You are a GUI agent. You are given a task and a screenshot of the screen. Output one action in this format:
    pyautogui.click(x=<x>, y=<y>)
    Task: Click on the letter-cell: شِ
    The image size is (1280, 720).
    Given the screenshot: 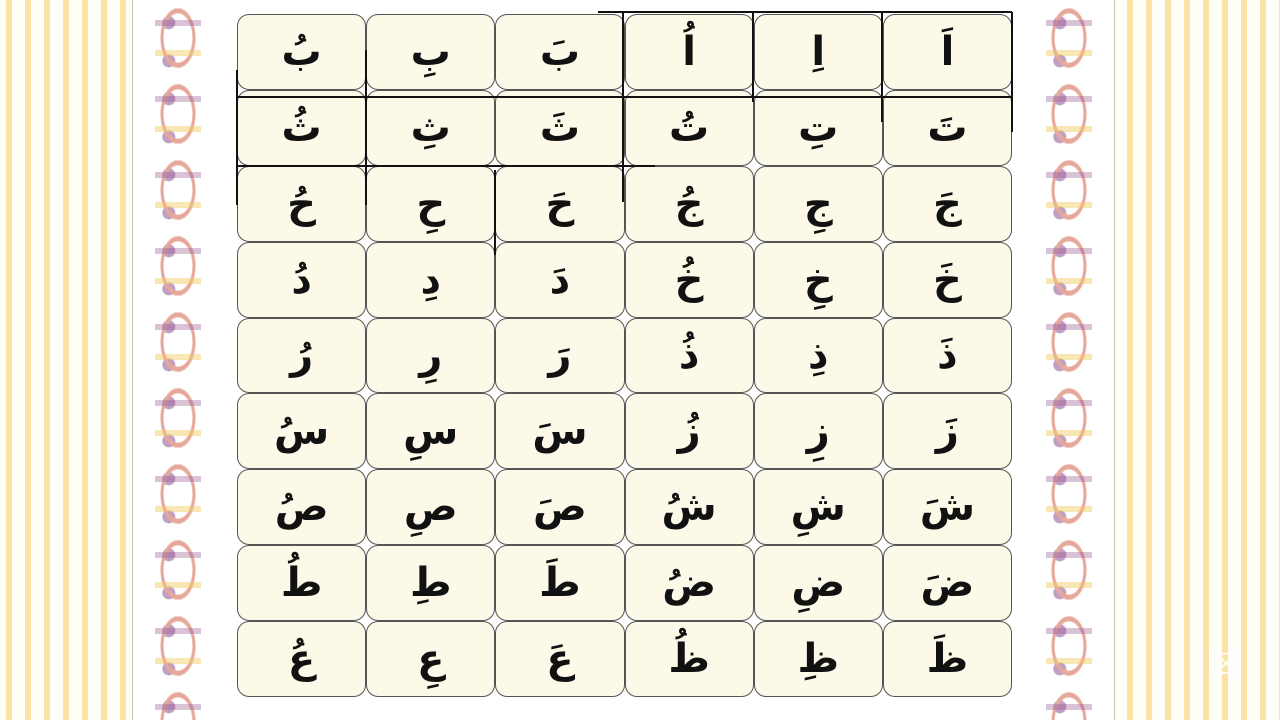 What is the action you would take?
    pyautogui.click(x=818, y=507)
    